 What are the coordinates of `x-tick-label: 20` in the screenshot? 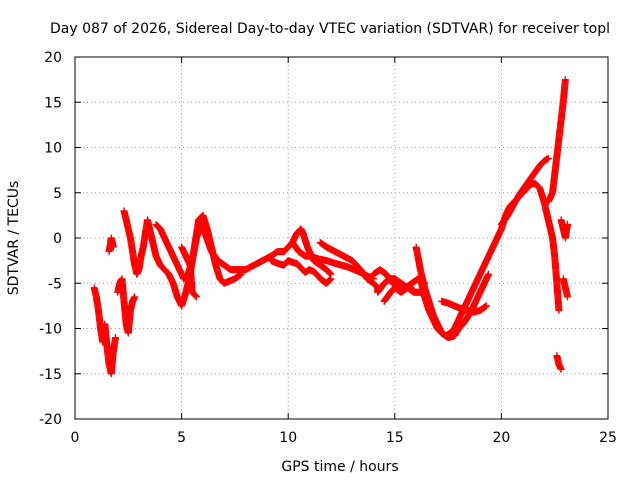 It's located at (501, 438).